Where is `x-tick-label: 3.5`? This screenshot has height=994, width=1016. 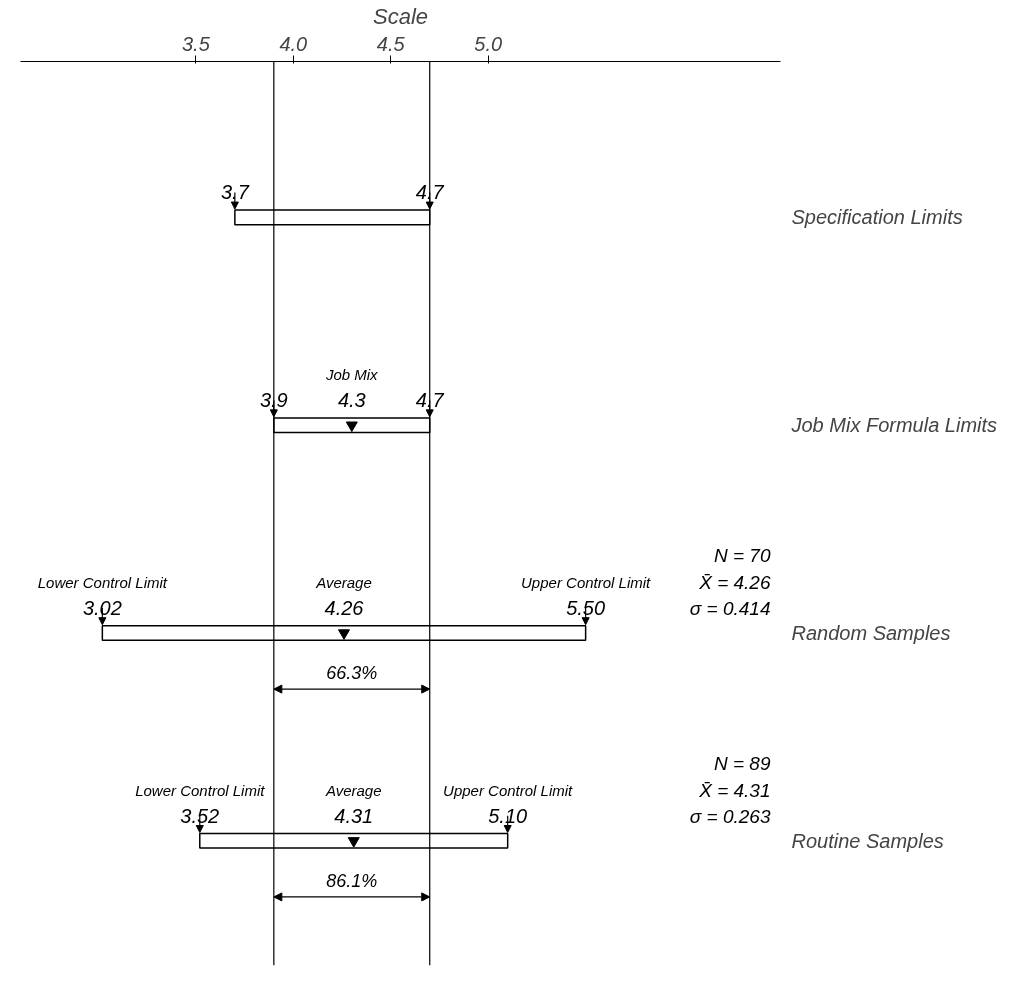 x-tick-label: 3.5 is located at coordinates (196, 43).